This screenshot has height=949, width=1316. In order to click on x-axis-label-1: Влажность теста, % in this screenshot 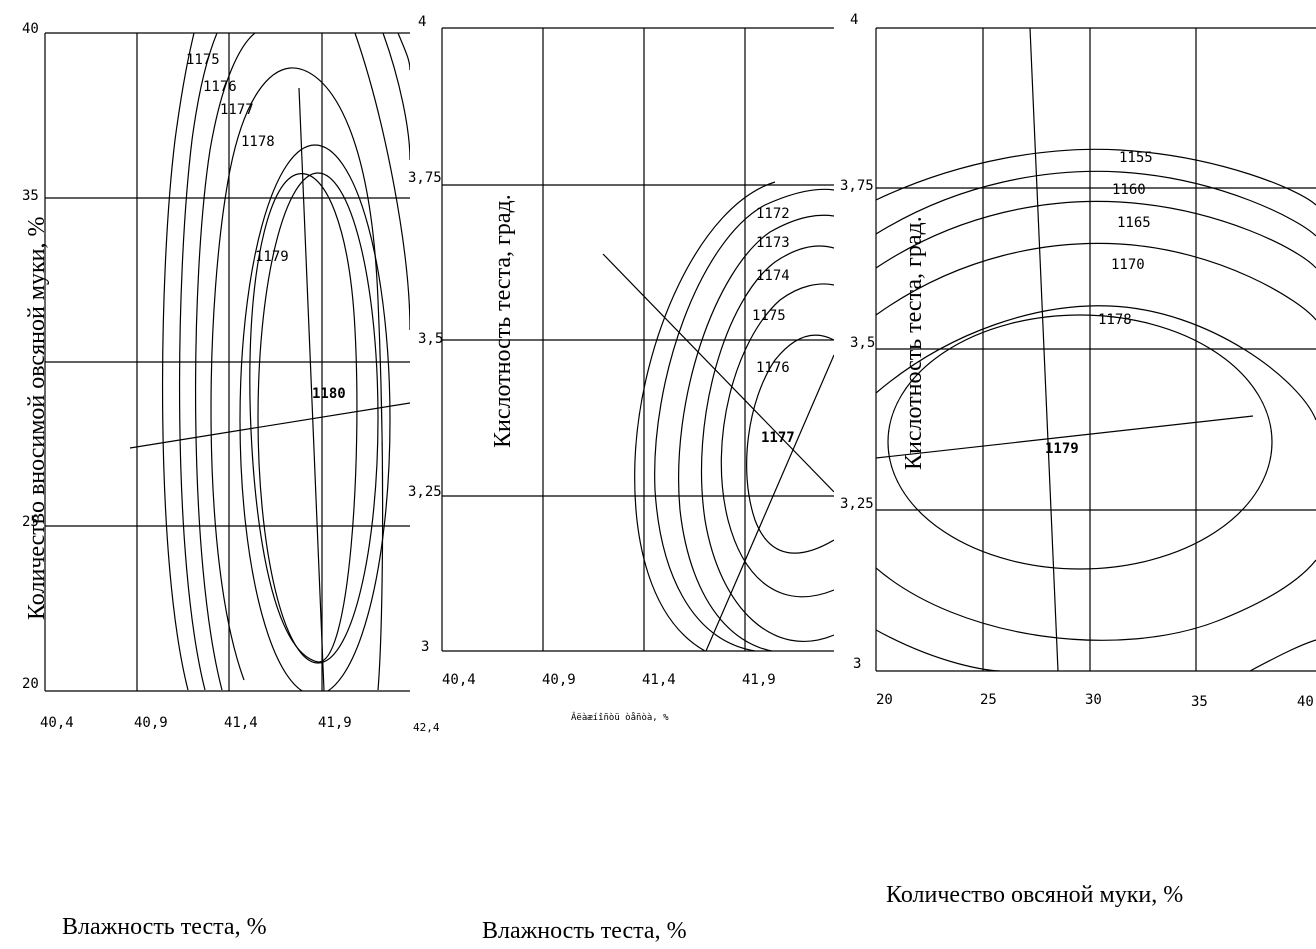, I will do `click(164, 927)`.